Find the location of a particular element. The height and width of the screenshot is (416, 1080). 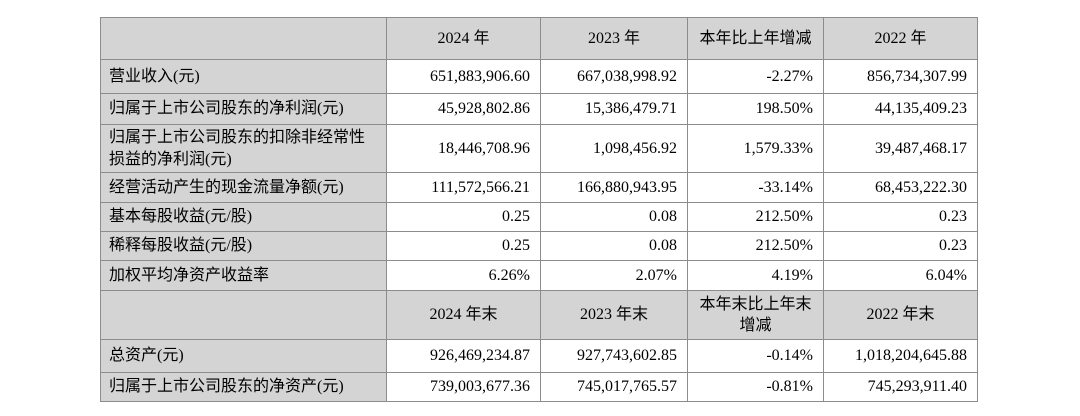

col-header-2023: 2023 年 is located at coordinates (614, 38).